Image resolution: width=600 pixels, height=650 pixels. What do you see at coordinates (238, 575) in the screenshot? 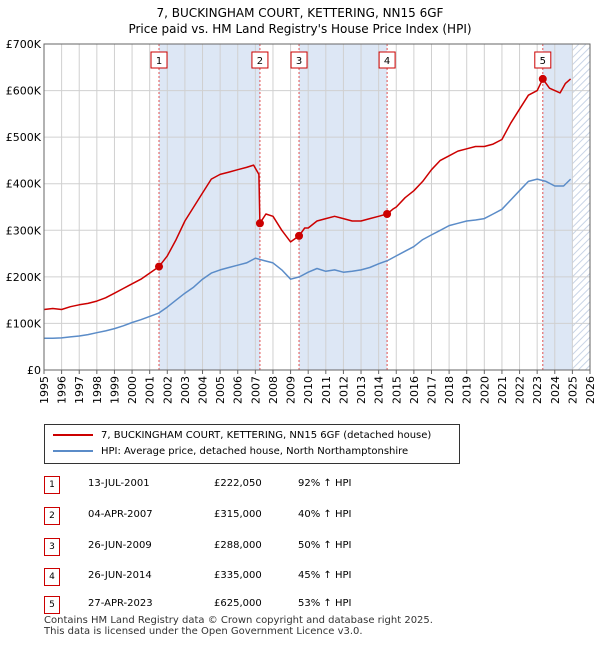
I see `sale-price: £335,000` at bounding box center [238, 575].